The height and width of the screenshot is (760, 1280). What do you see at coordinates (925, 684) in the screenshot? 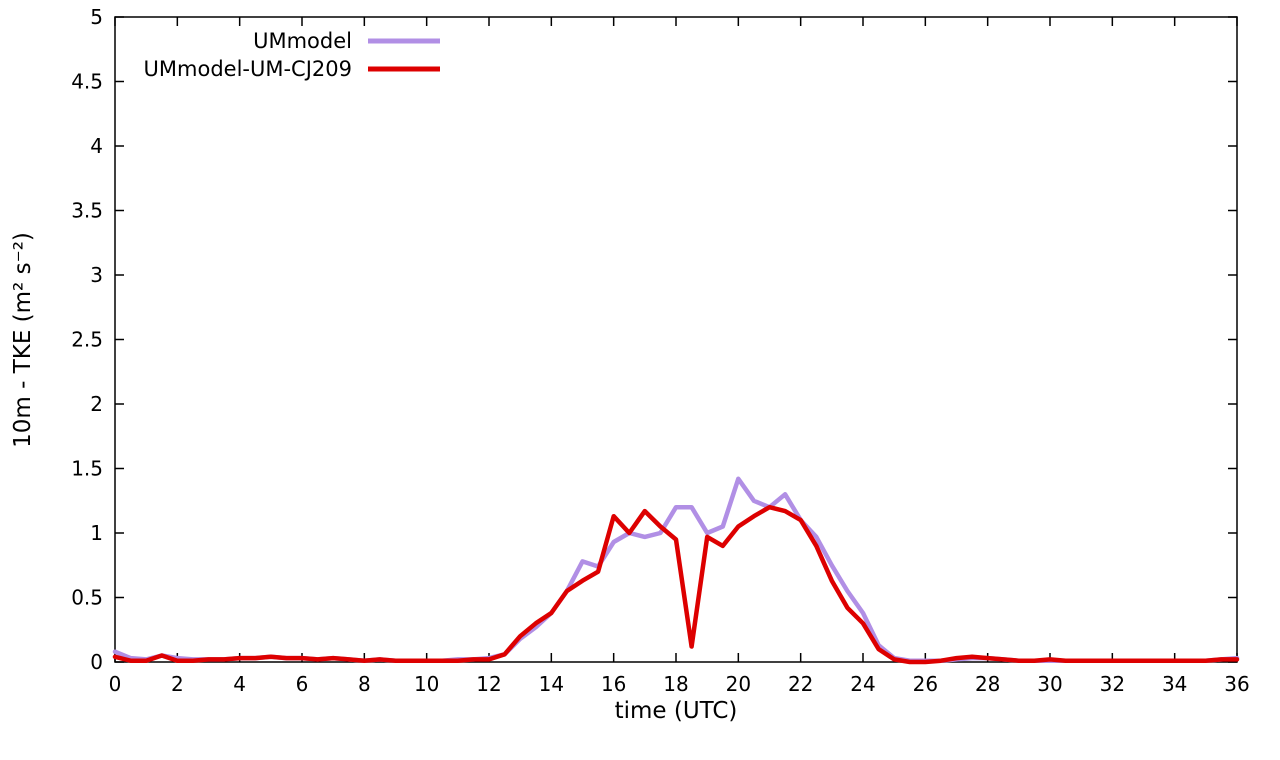
I see `x-tick-label: 26` at bounding box center [925, 684].